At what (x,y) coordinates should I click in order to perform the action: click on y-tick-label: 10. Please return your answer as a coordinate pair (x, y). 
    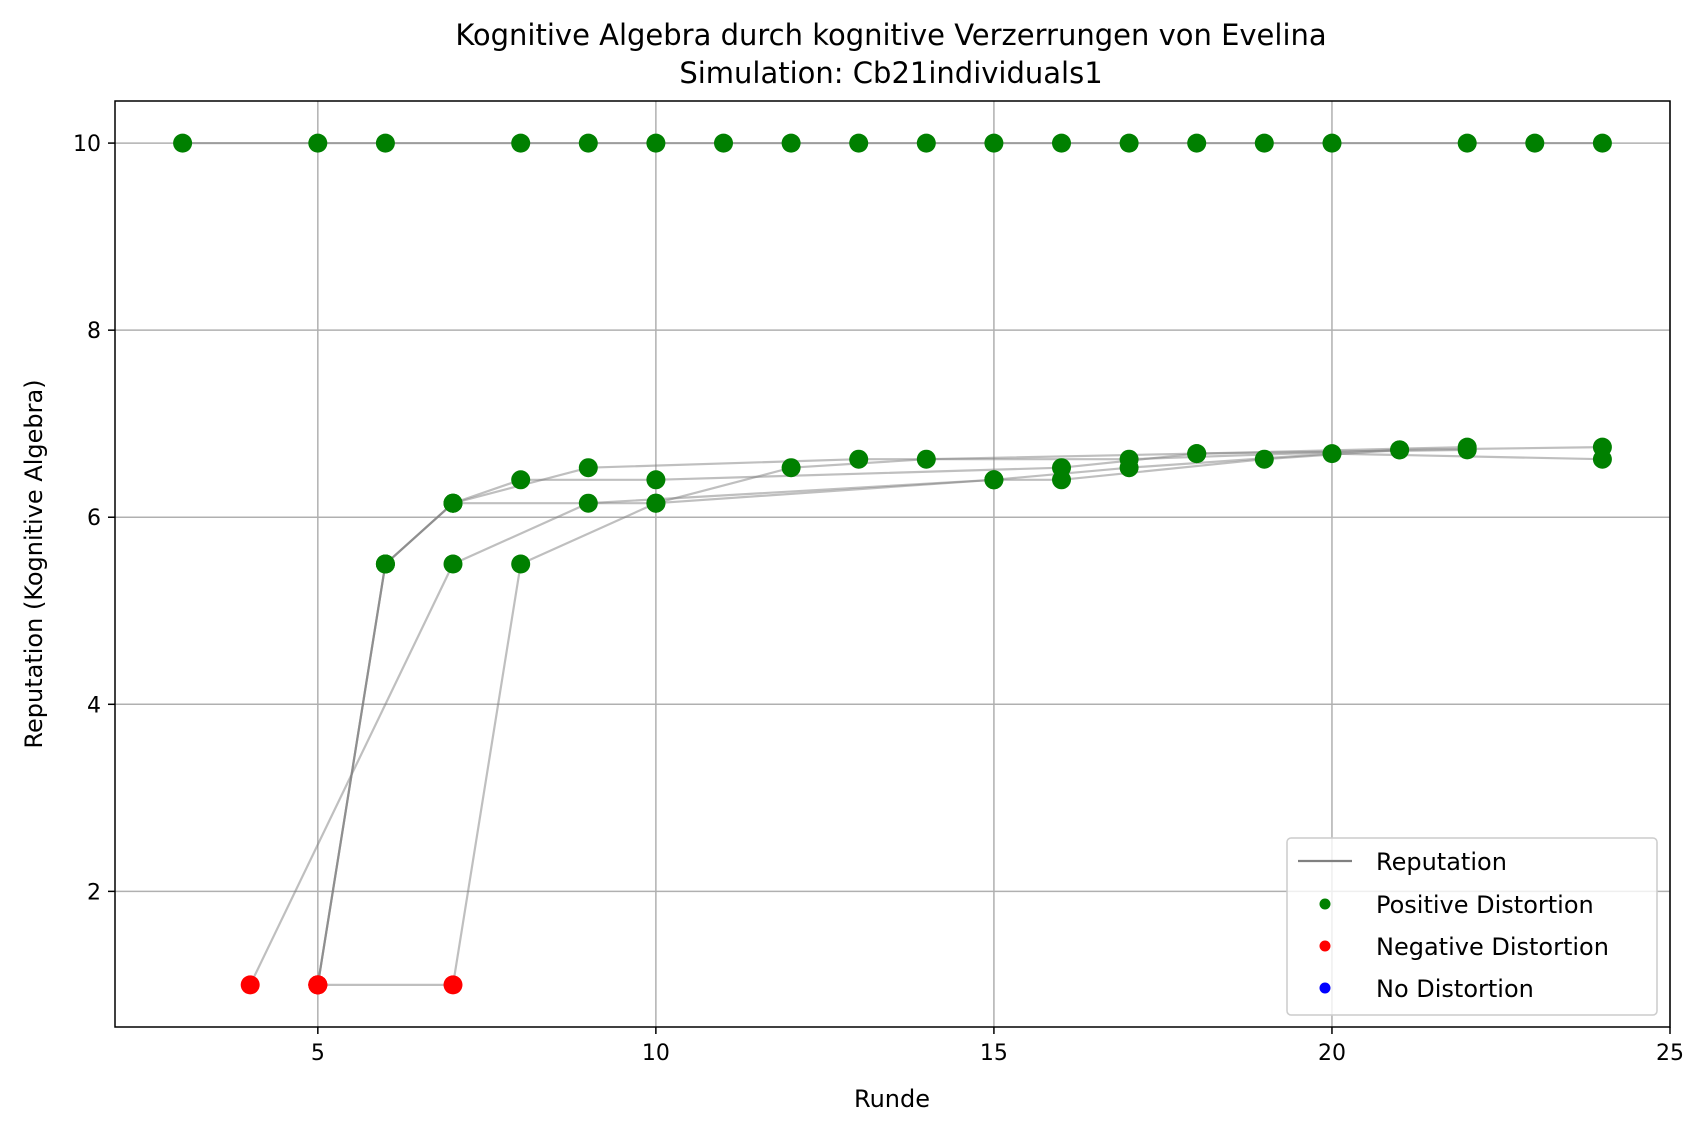
    Looking at the image, I should click on (87, 144).